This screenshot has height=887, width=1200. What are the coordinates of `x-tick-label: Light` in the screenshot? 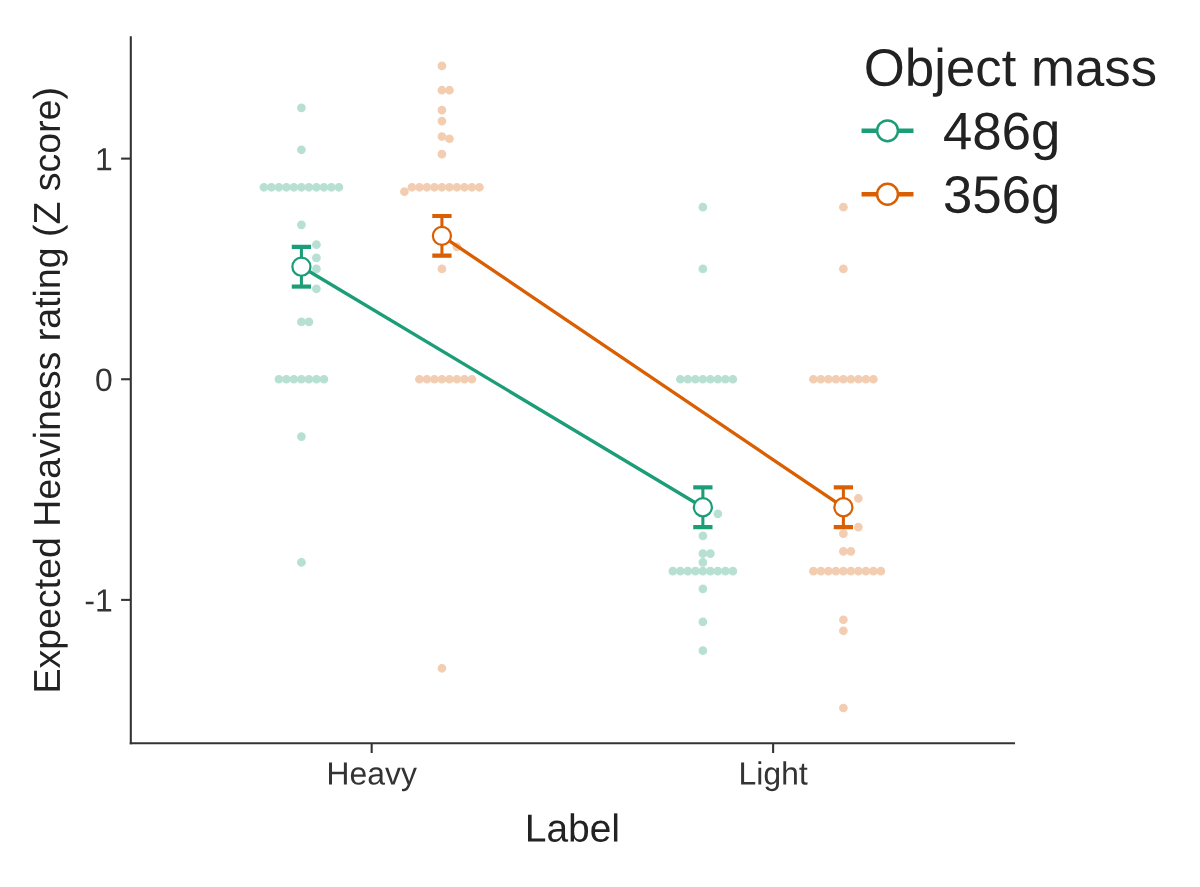 It's located at (774, 776).